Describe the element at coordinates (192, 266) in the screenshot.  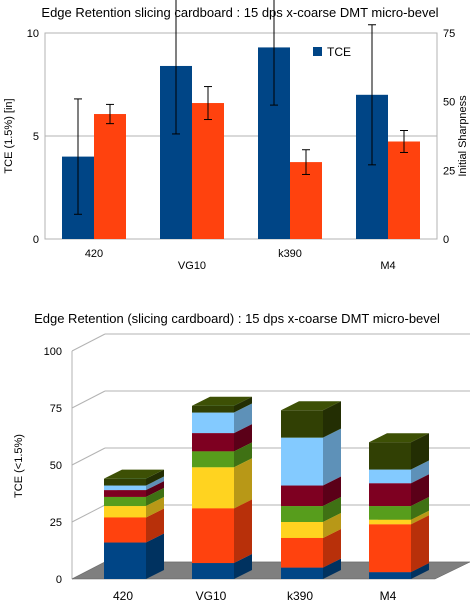
I see `chart1-x-tick-label: VG10` at that location.